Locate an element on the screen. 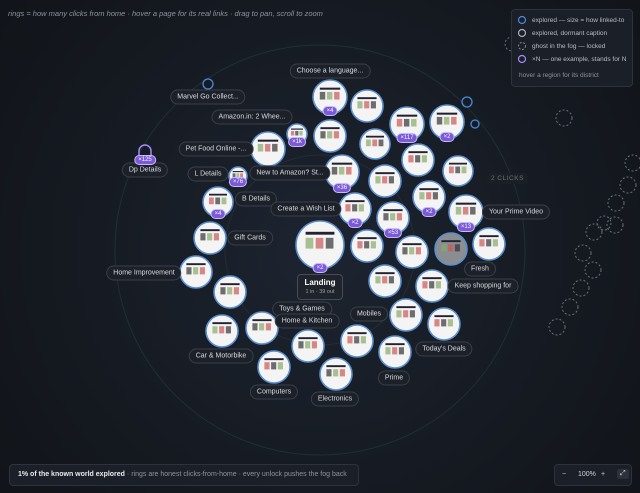  node-label: L Details is located at coordinates (208, 174).